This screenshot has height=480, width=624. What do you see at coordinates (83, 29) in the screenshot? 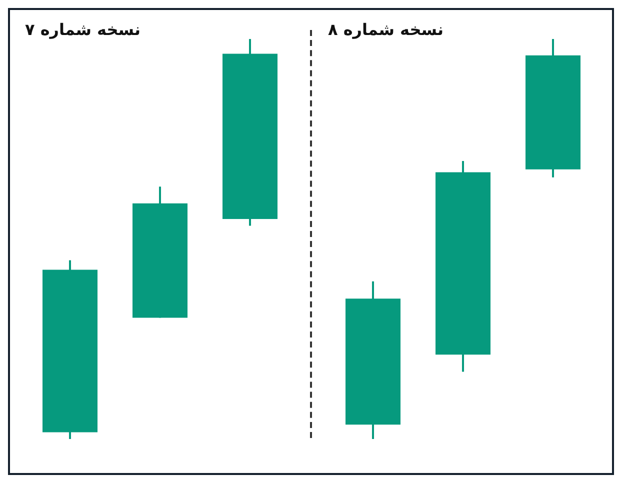
I see `chart-title: نسخه شماره ۷` at bounding box center [83, 29].